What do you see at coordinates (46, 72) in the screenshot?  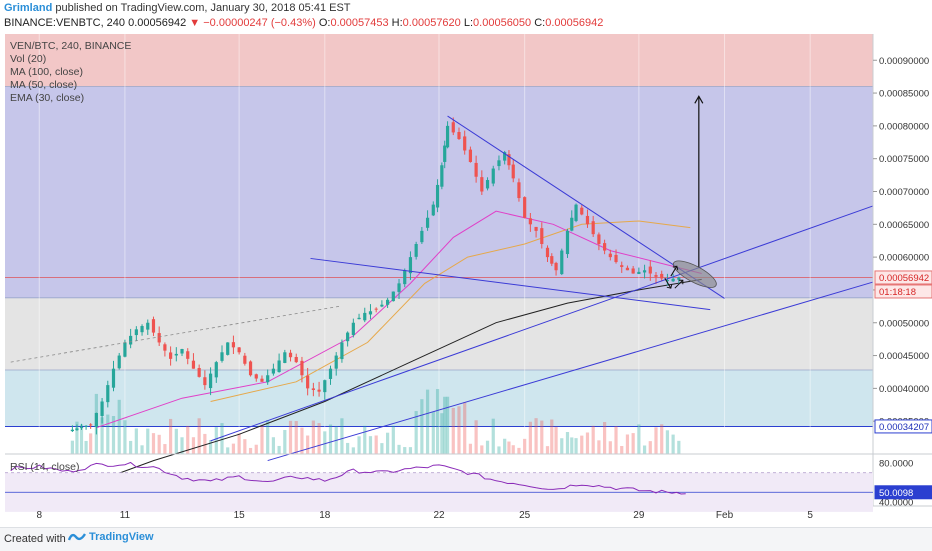 I see `legend-ma100: MA (100, close)` at bounding box center [46, 72].